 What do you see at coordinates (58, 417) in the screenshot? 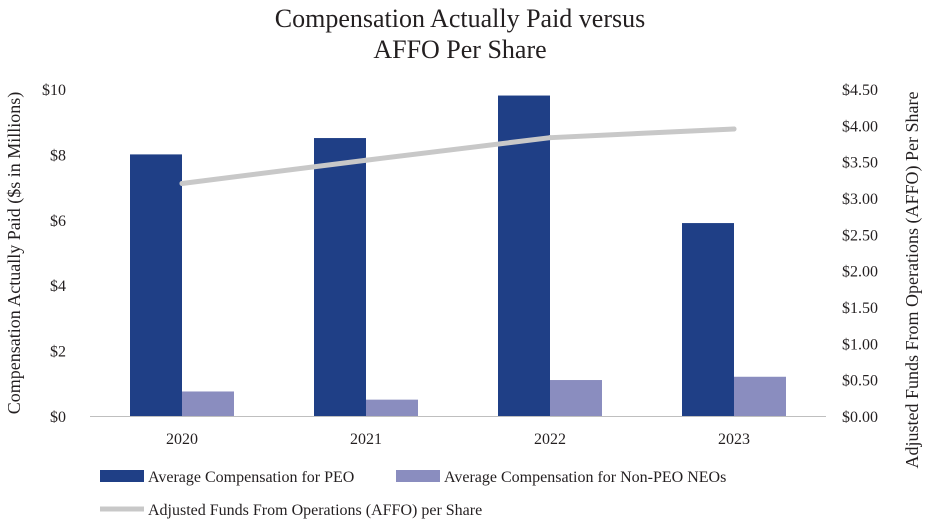
I see `y-tick-label: $0` at bounding box center [58, 417].